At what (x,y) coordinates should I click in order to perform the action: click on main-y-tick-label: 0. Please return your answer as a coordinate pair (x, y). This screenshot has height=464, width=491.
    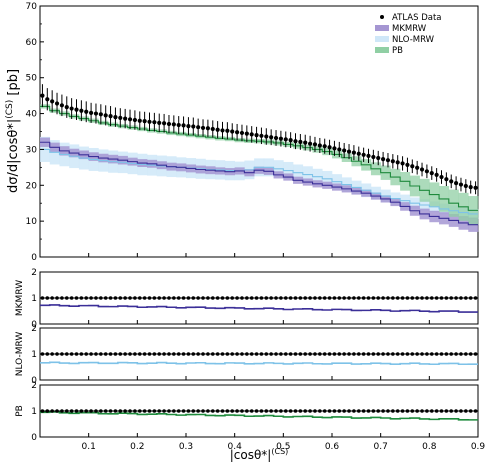
    Looking at the image, I should click on (34, 258).